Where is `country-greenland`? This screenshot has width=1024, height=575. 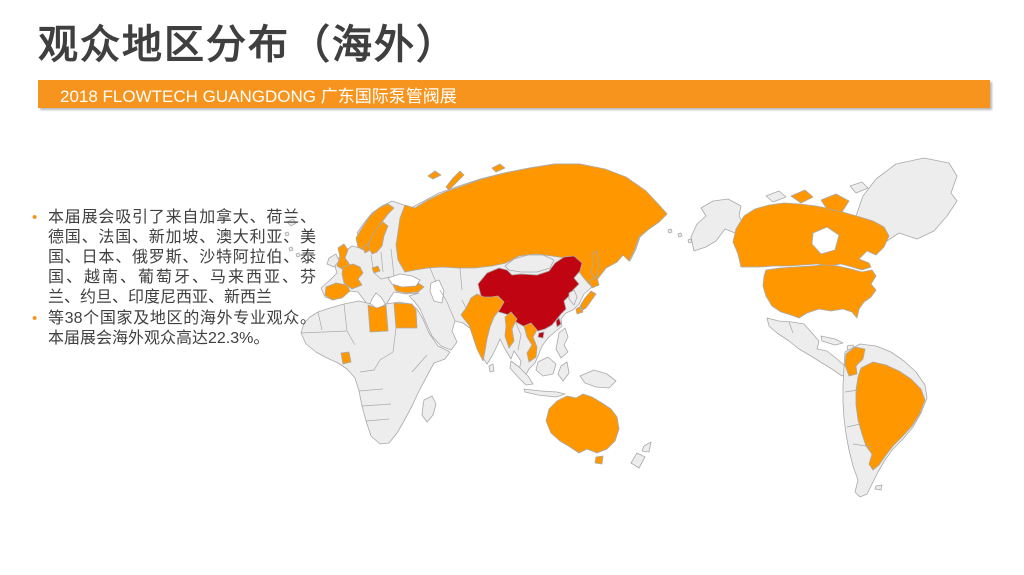 country-greenland is located at coordinates (906, 201).